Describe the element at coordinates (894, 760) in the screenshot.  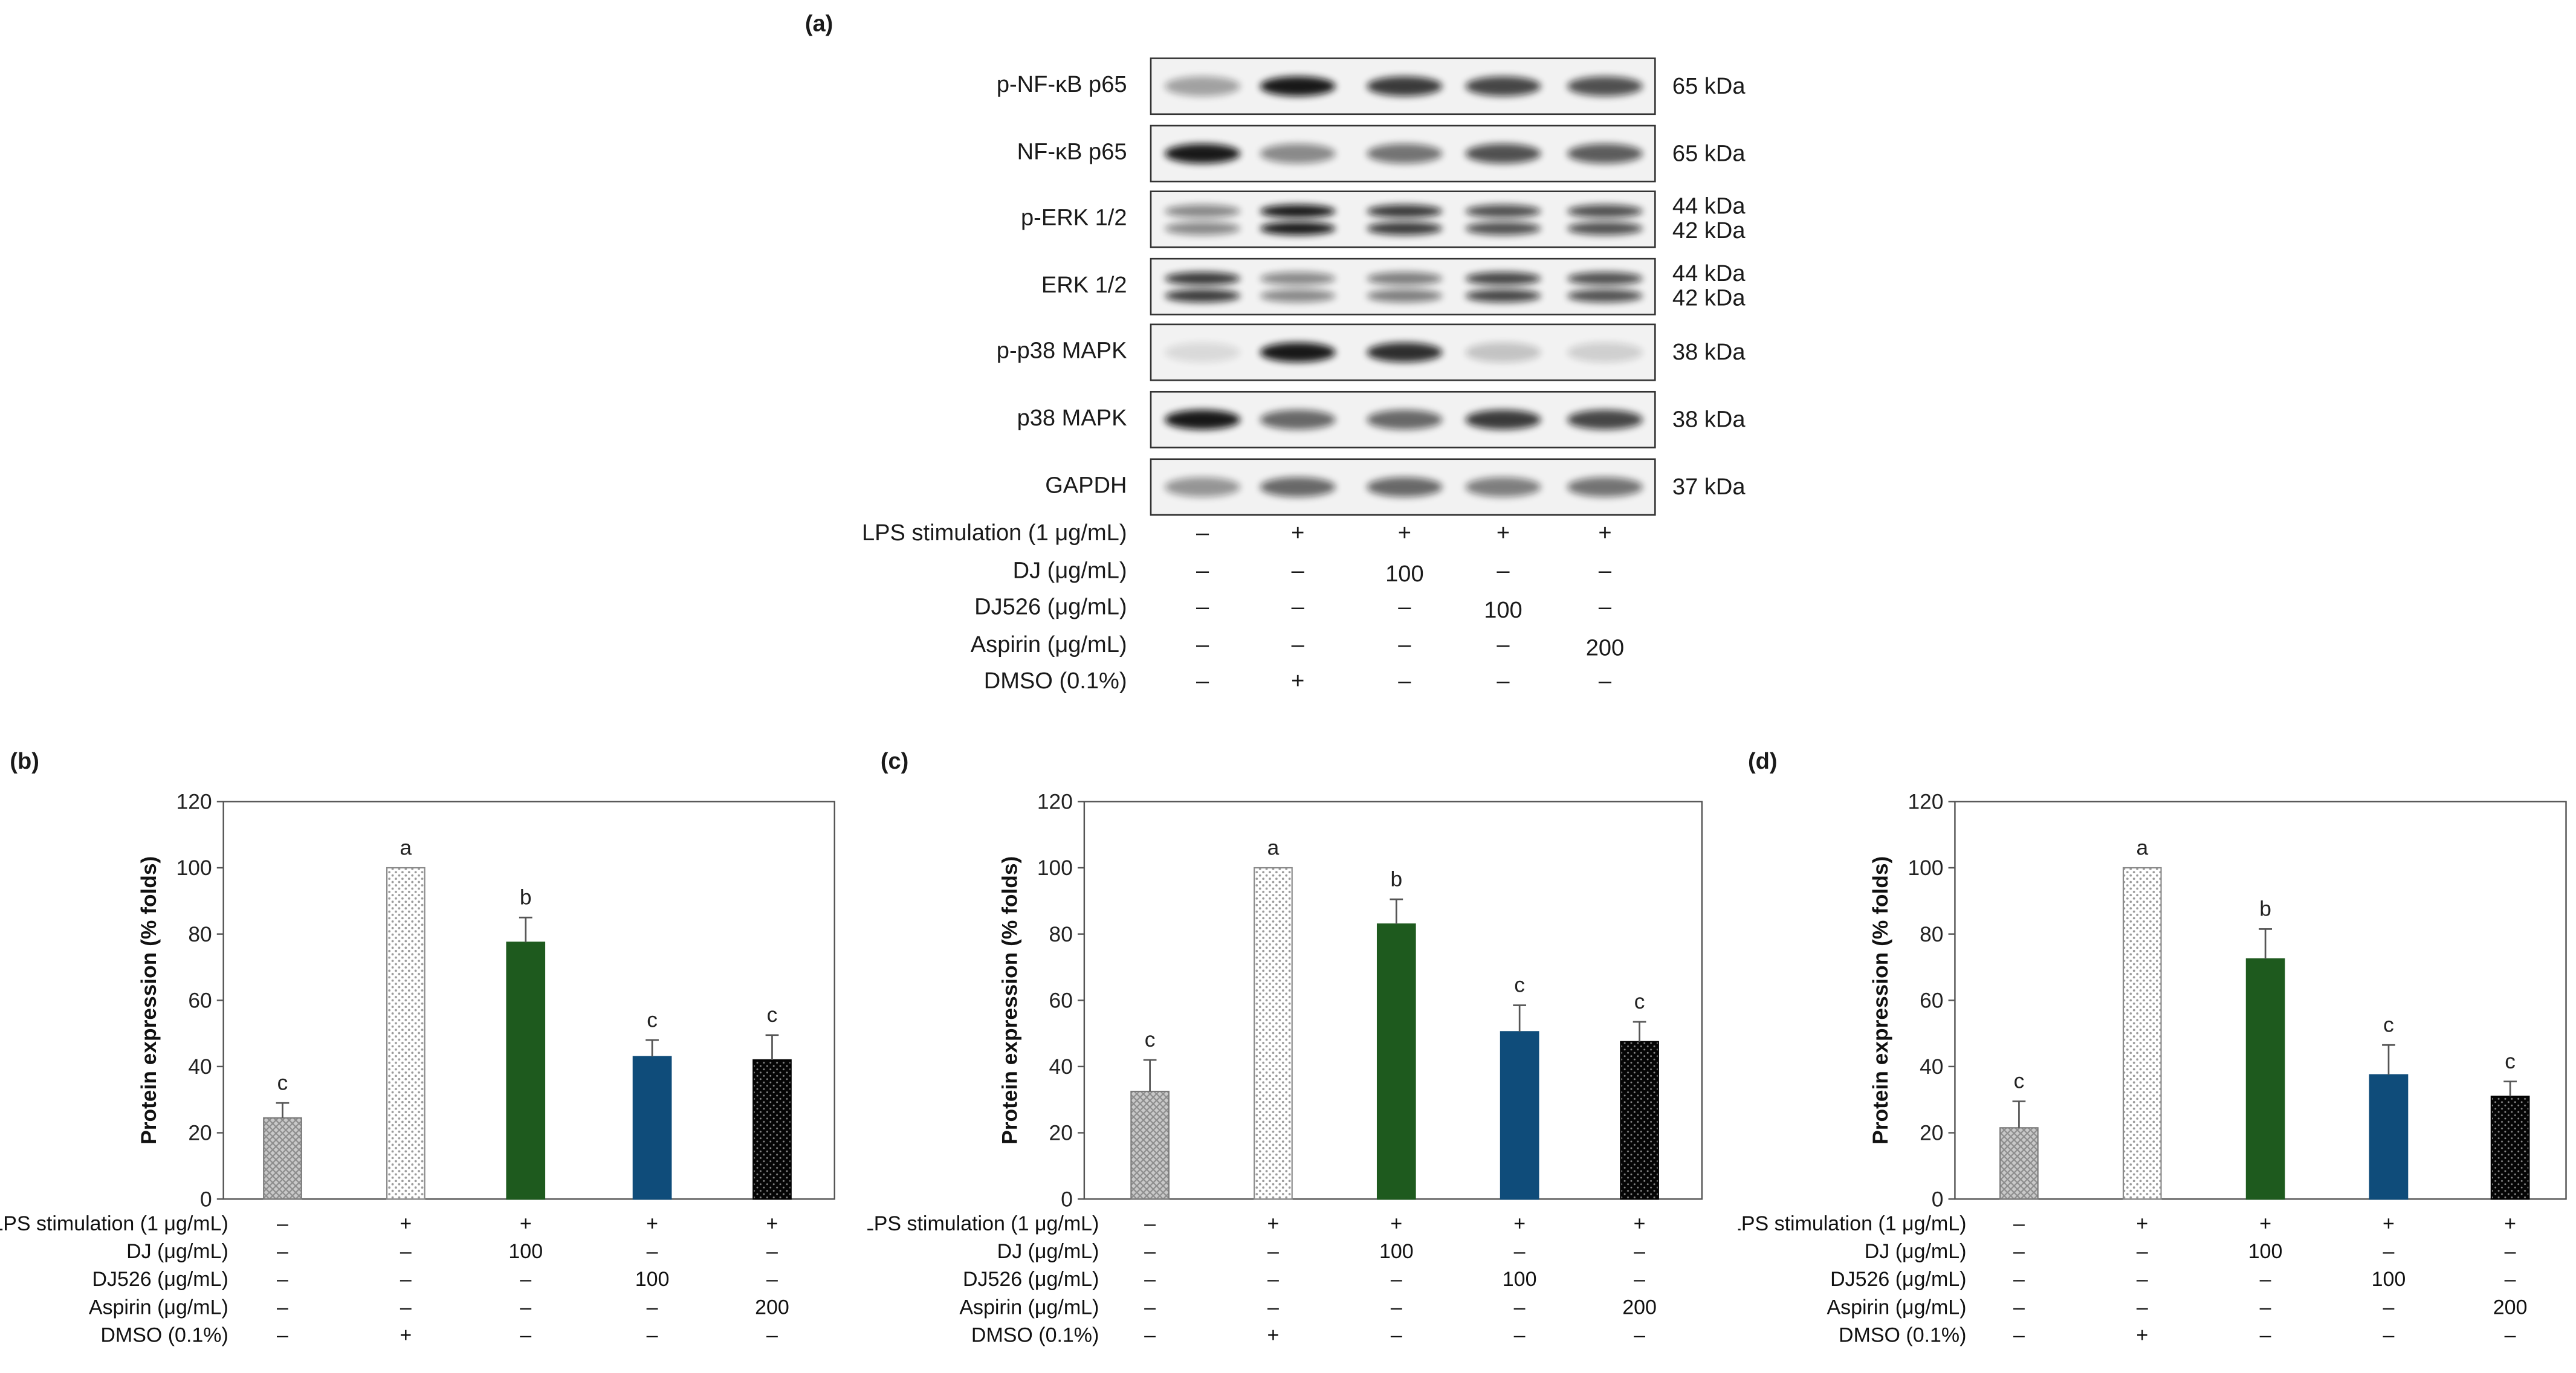
I see `panel-c-label: (c)` at that location.